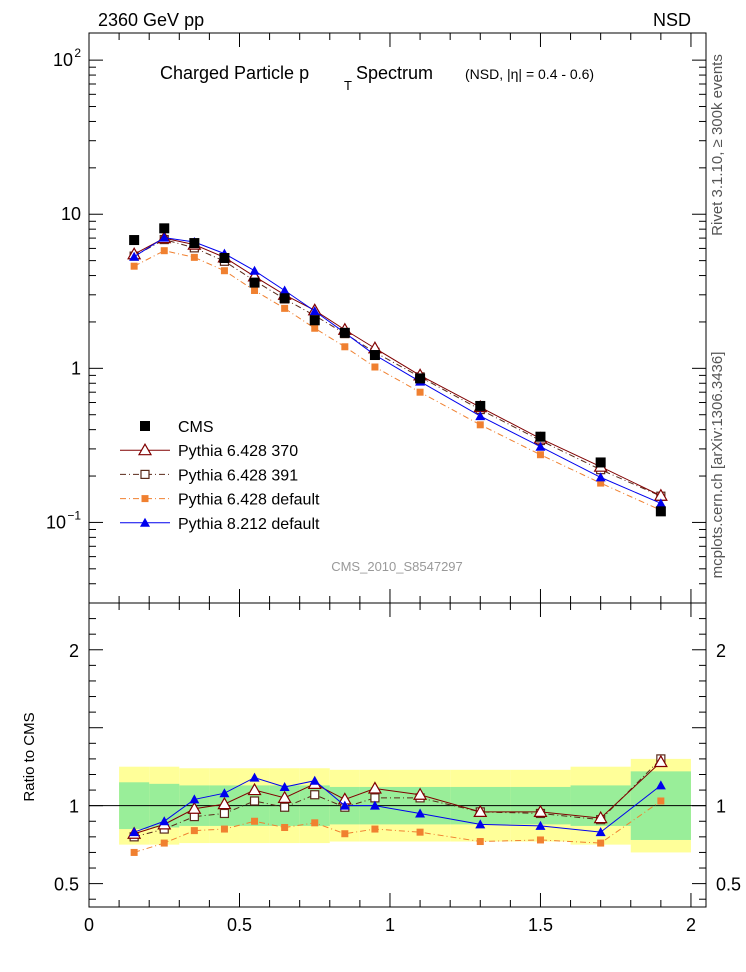 Image resolution: width=746 pixels, height=972 pixels. I want to click on legend-marker-pdef, so click(145, 499).